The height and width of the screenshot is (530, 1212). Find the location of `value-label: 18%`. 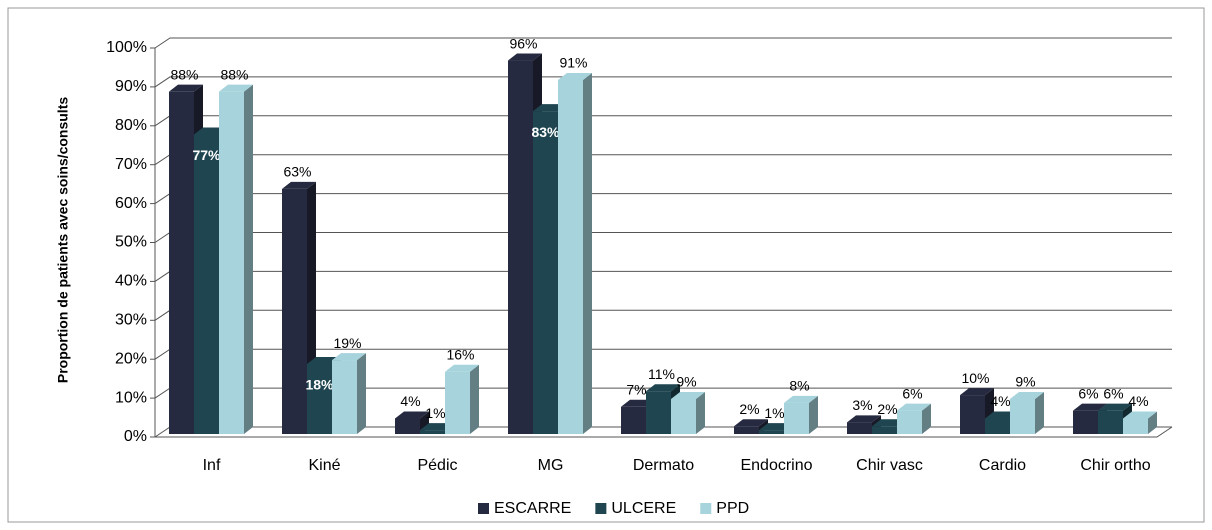

value-label: 18% is located at coordinates (319, 385).